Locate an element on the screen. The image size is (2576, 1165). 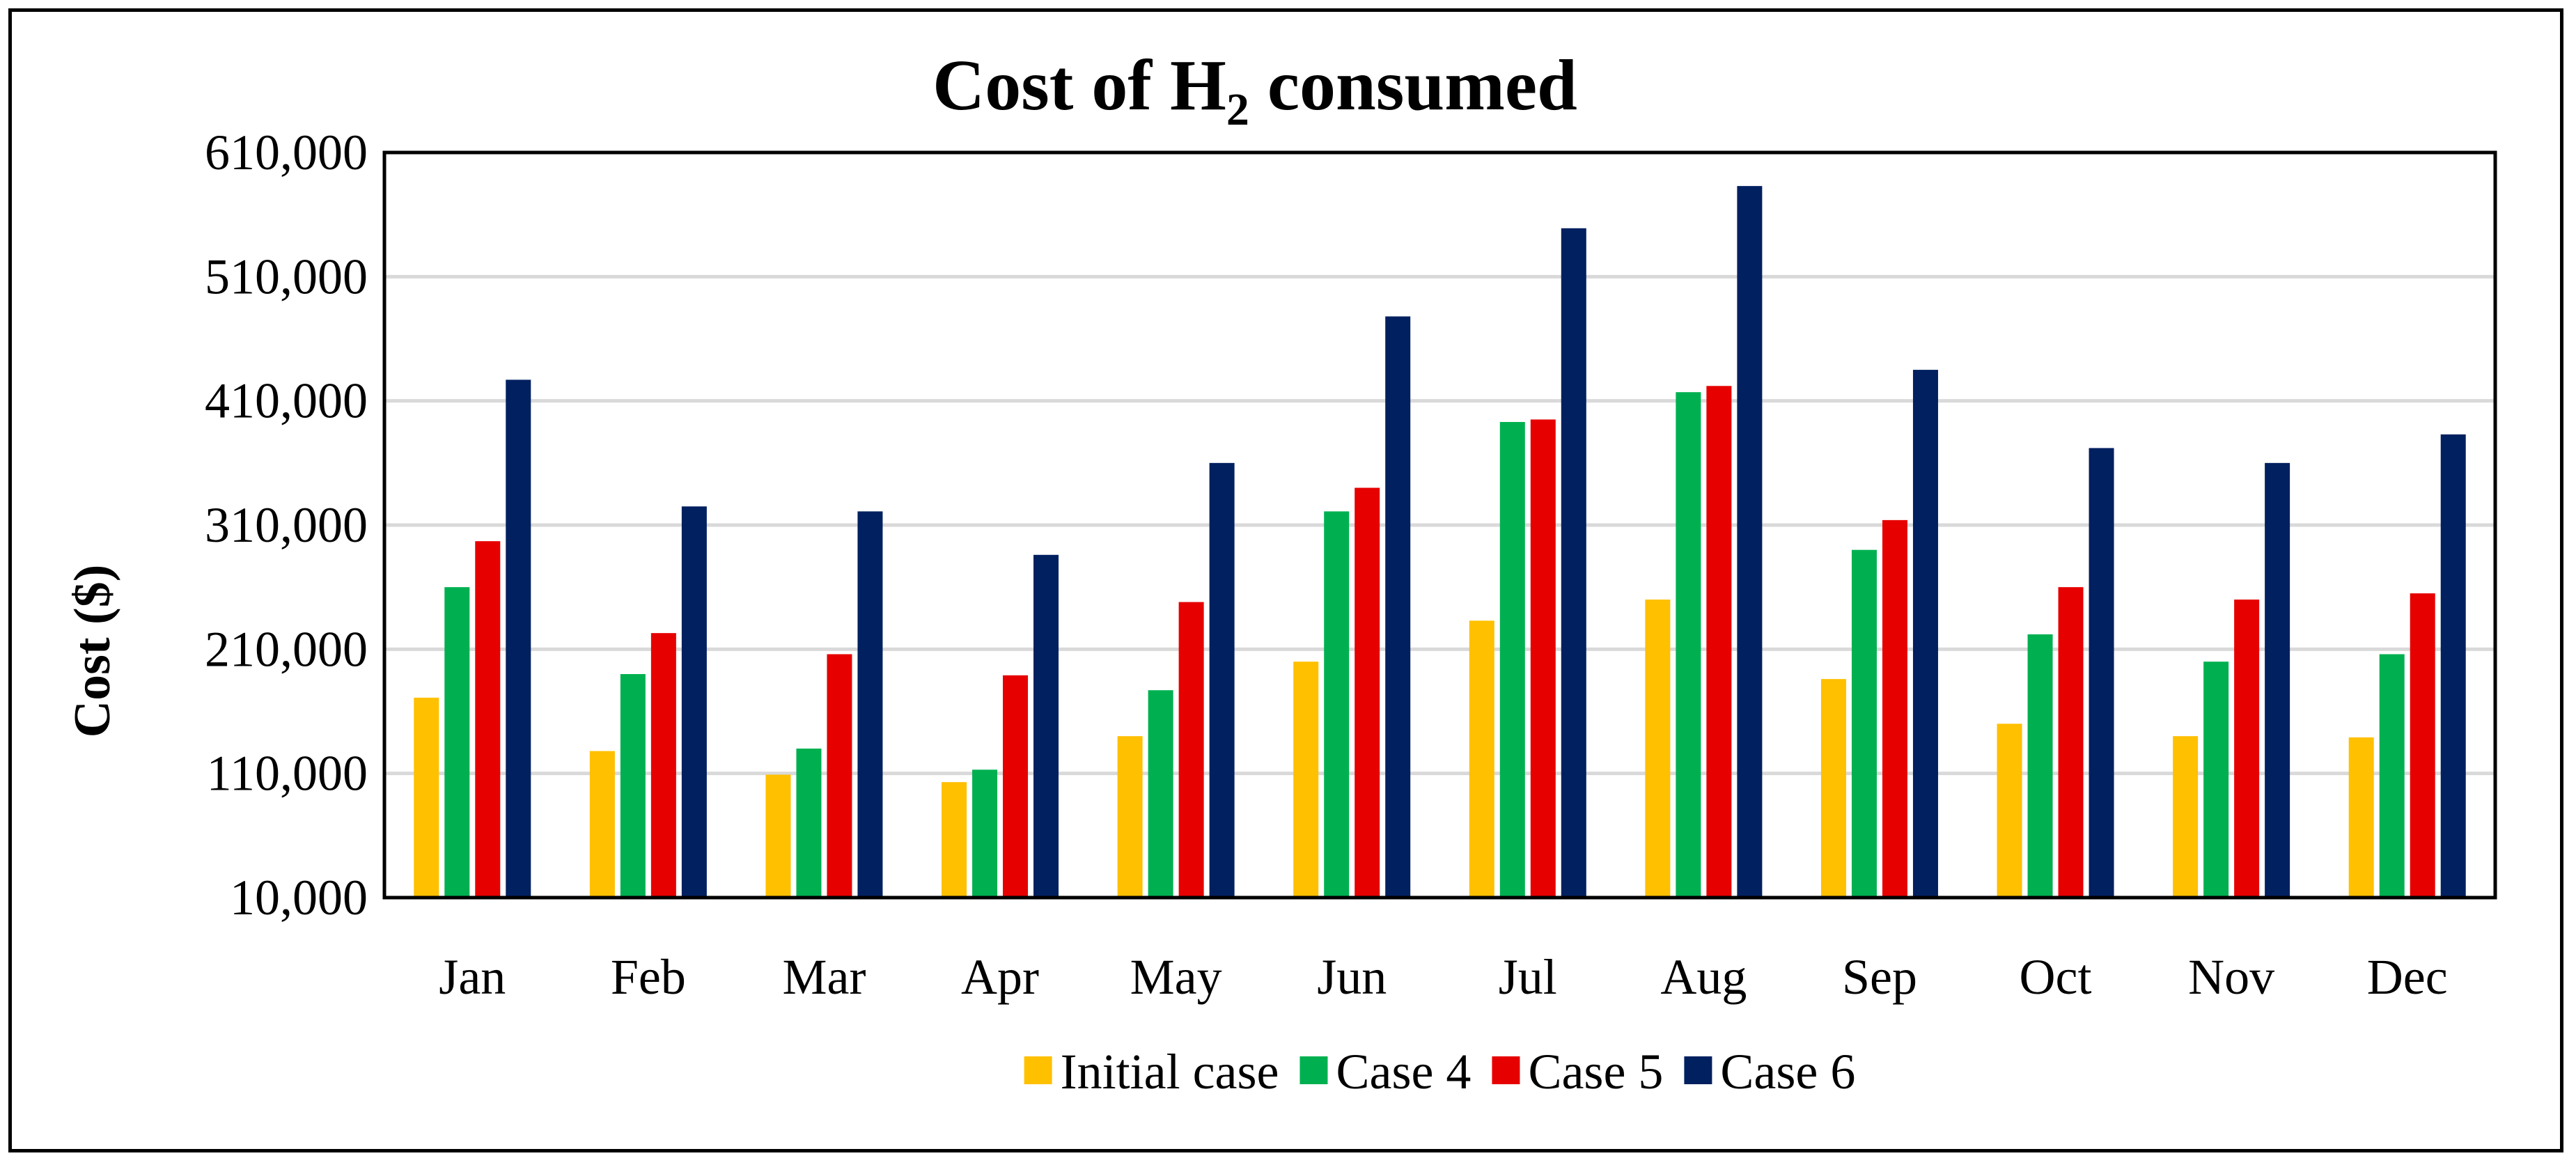
x-tick-label: May is located at coordinates (1176, 977).